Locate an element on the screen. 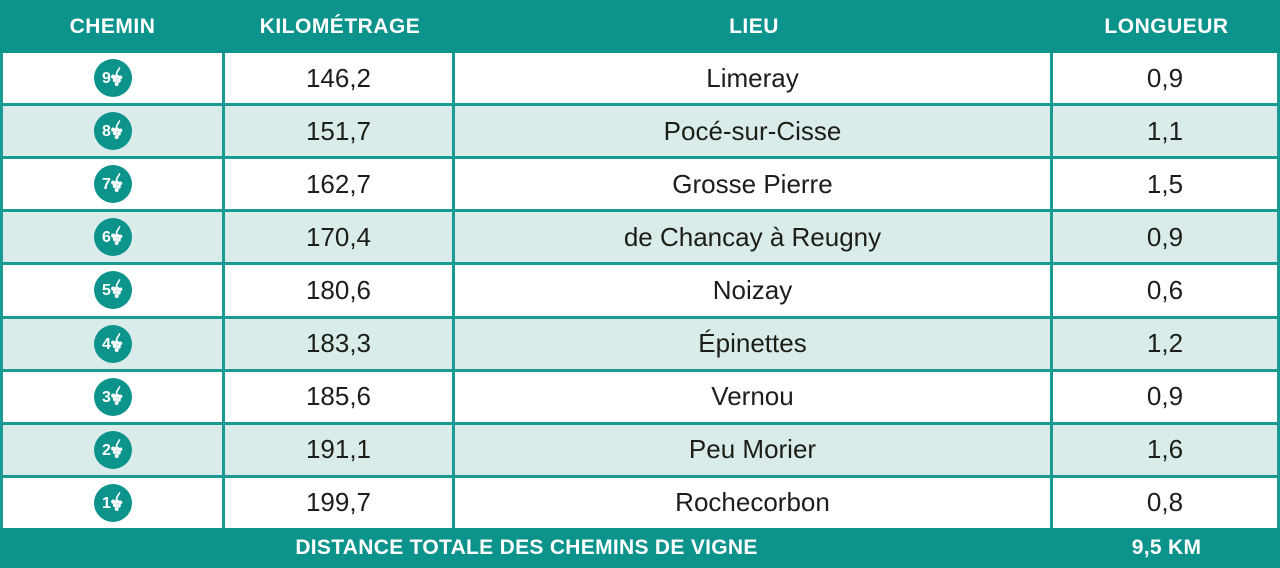 The width and height of the screenshot is (1280, 568). chemin-cell: 5 is located at coordinates (114, 290).